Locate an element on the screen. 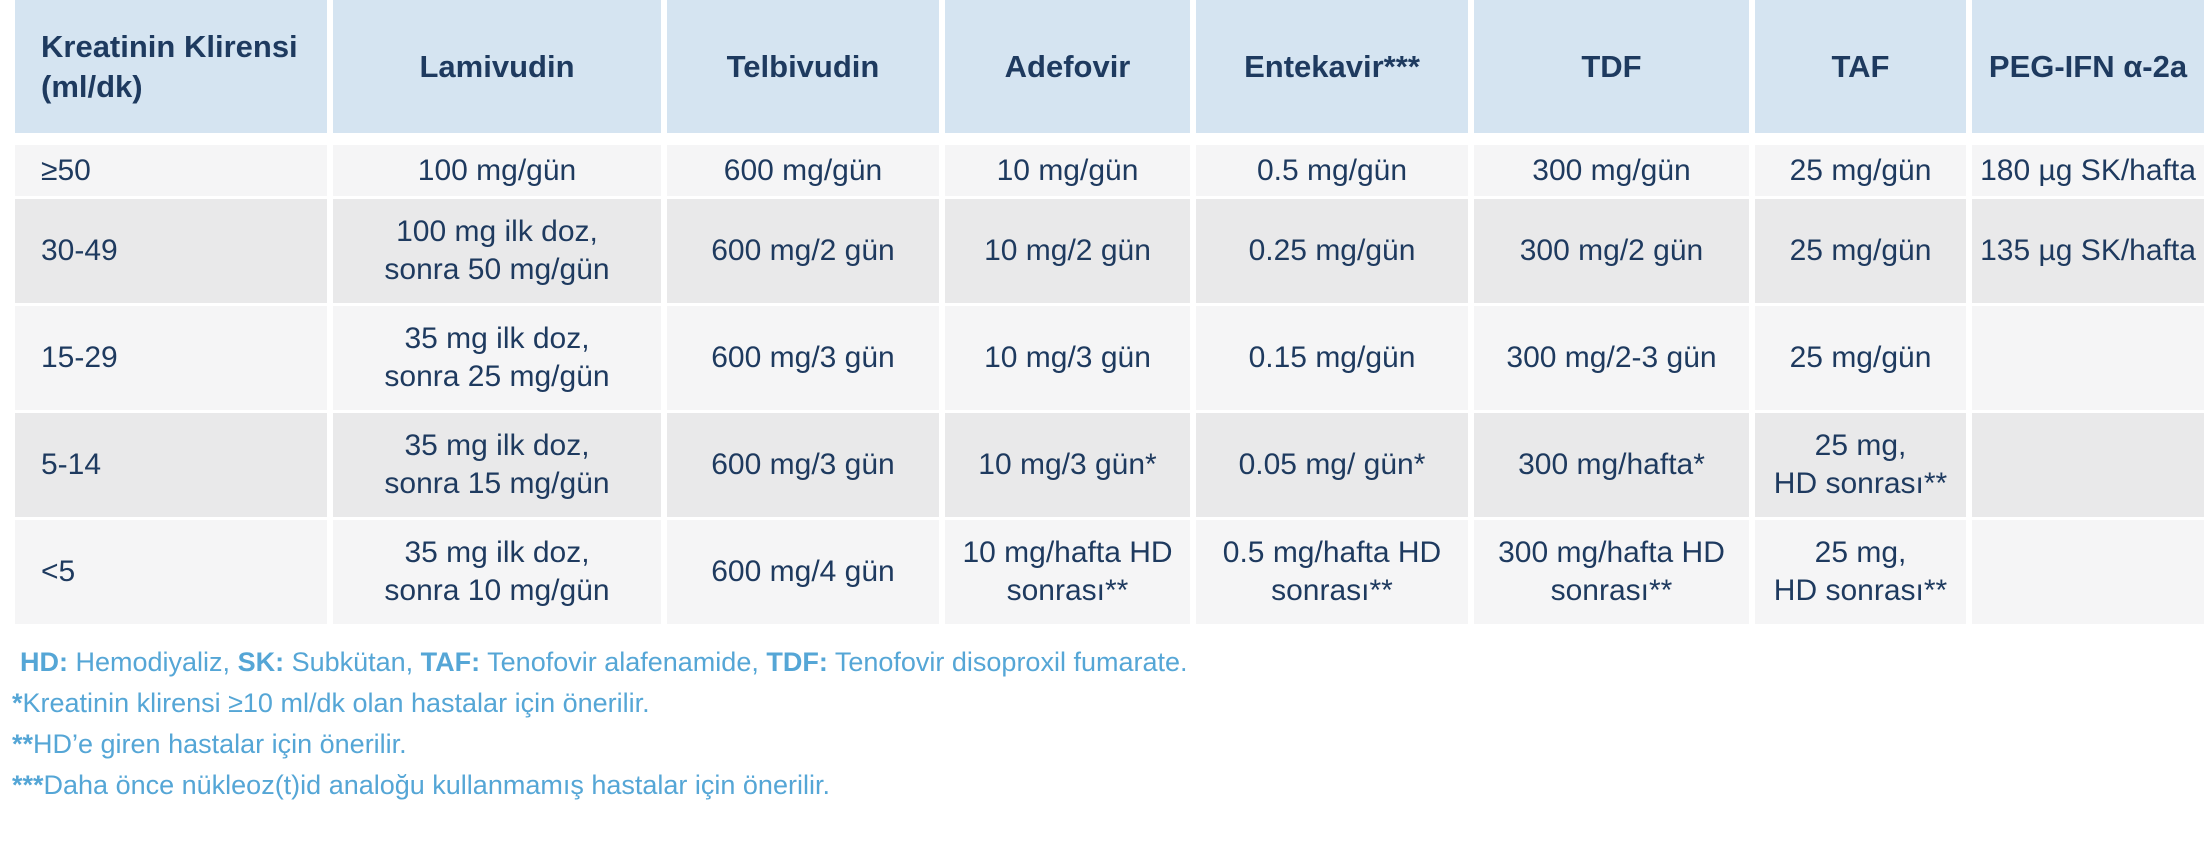  footnote-abbrev: TAF: is located at coordinates (450, 662).